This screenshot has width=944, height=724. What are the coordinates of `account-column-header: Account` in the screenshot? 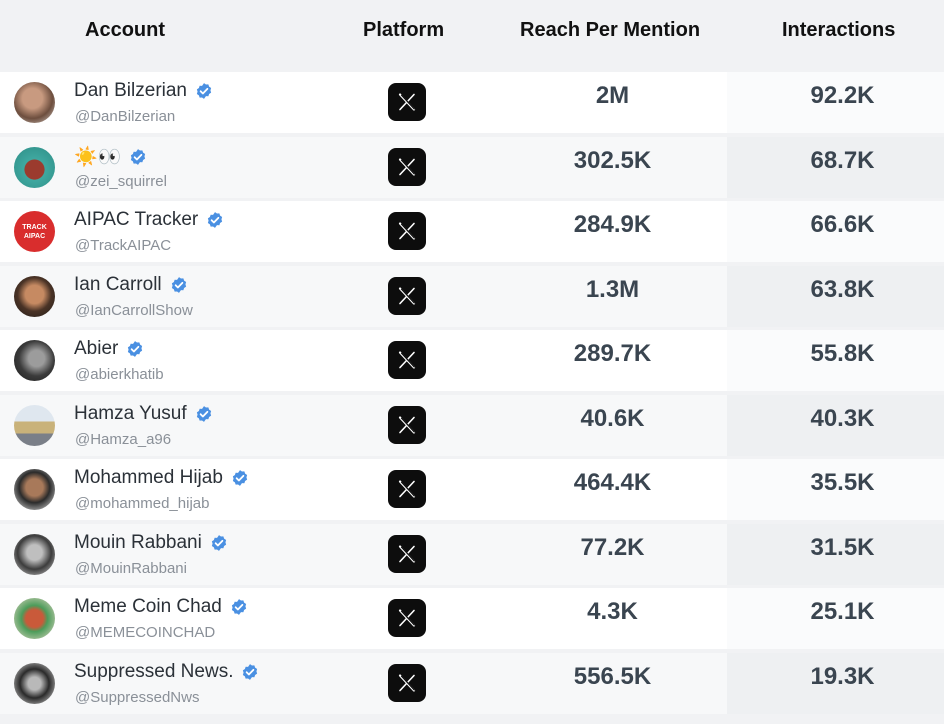 It's located at (125, 30).